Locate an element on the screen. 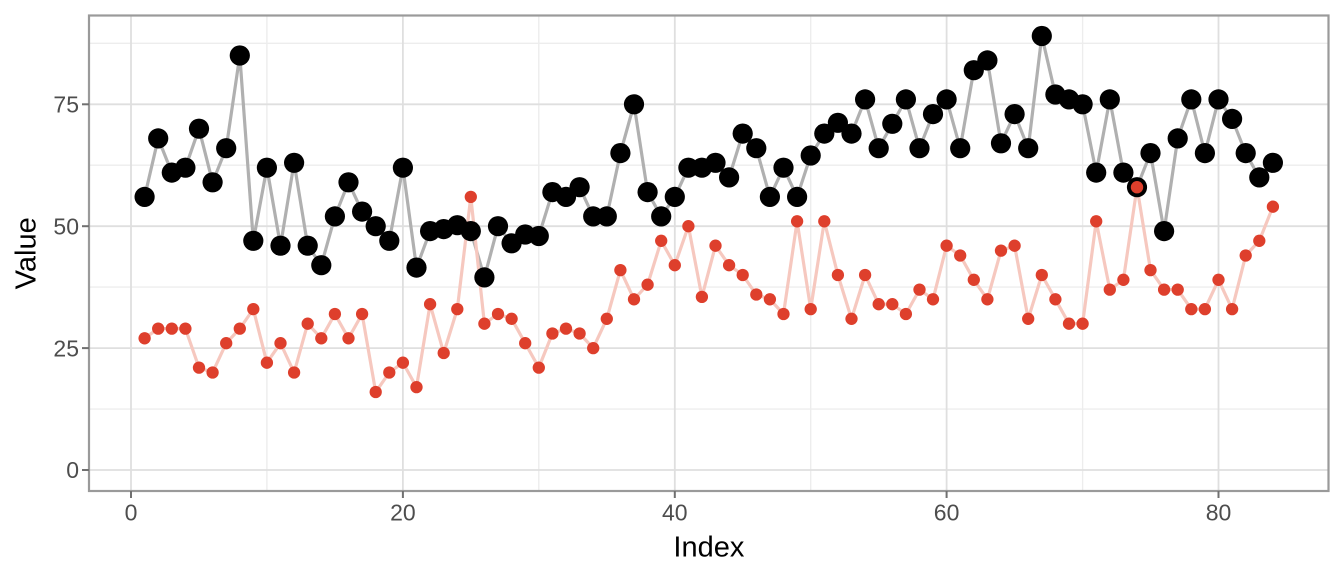 Image resolution: width=1344 pixels, height=576 pixels. svg-text: 50 is located at coordinates (66, 226).